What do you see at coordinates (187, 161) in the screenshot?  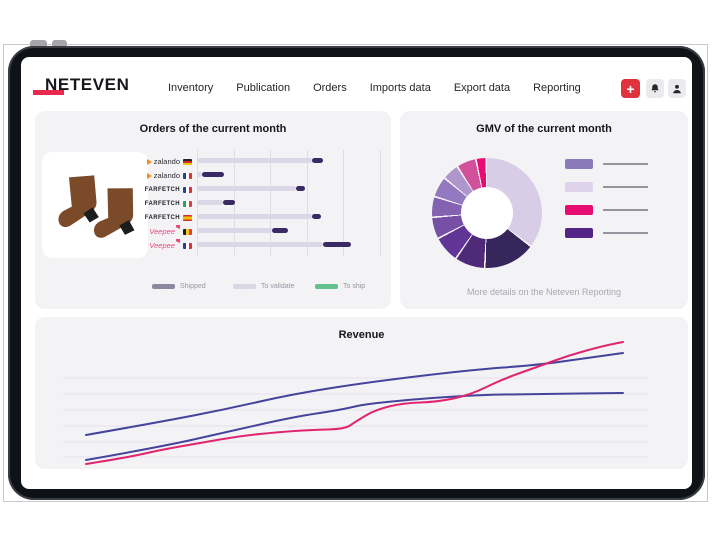 I see `flag-icon-de` at bounding box center [187, 161].